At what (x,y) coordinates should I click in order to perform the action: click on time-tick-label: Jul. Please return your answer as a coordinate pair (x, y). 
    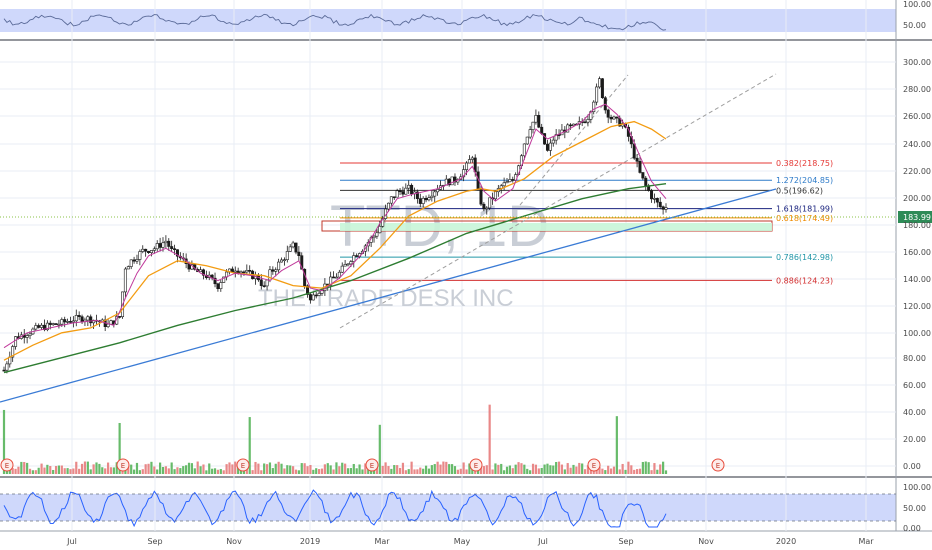
    Looking at the image, I should click on (542, 541).